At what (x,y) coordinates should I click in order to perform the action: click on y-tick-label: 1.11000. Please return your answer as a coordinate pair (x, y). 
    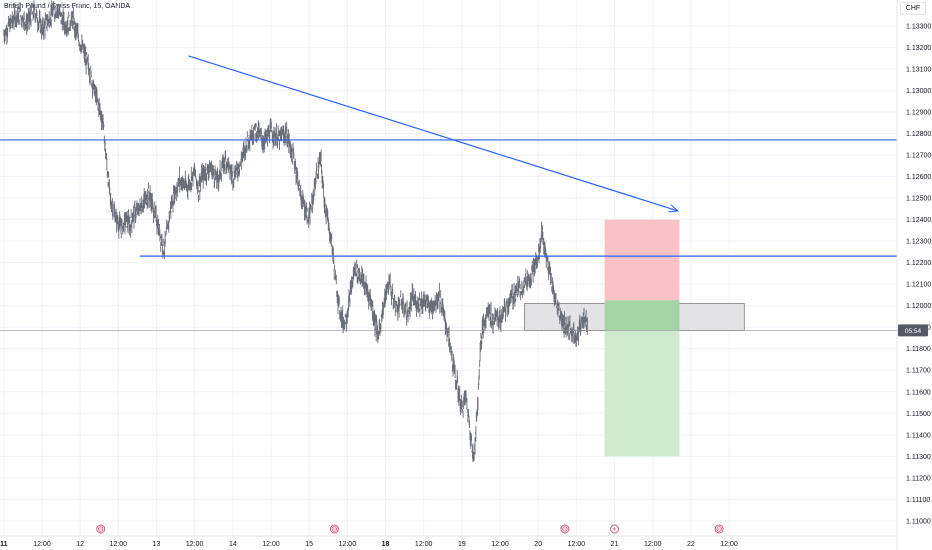
    Looking at the image, I should click on (918, 521).